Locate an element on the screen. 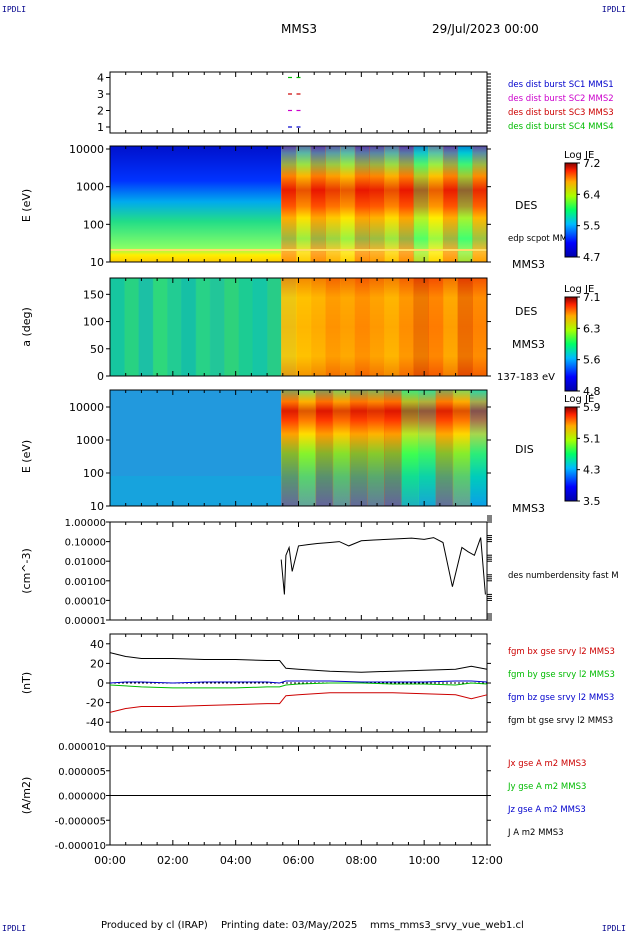  footer-producer: Produced by cl (IRAP) is located at coordinates (154, 925).